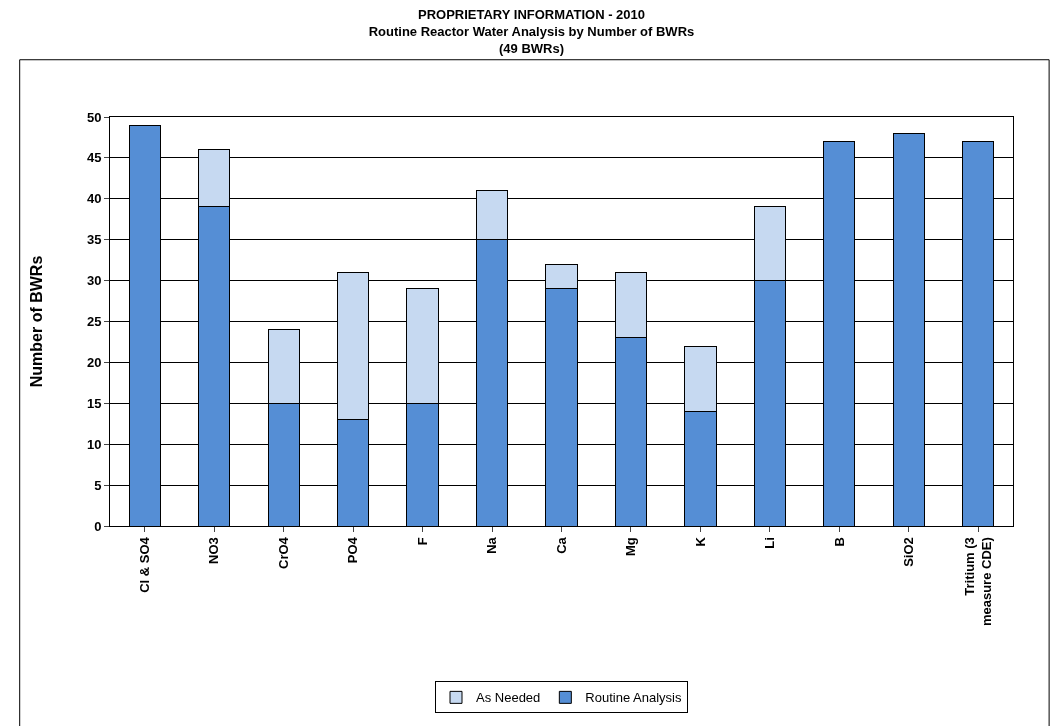 The width and height of the screenshot is (1063, 726). I want to click on x-tick-label: F, so click(422, 541).